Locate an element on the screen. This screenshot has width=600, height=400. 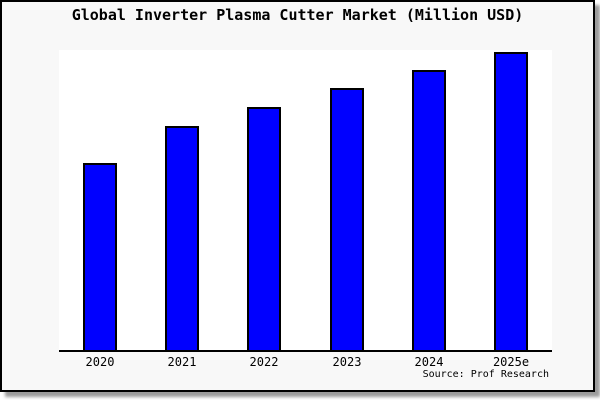
x-tick-2022: 2022 is located at coordinates (264, 362).